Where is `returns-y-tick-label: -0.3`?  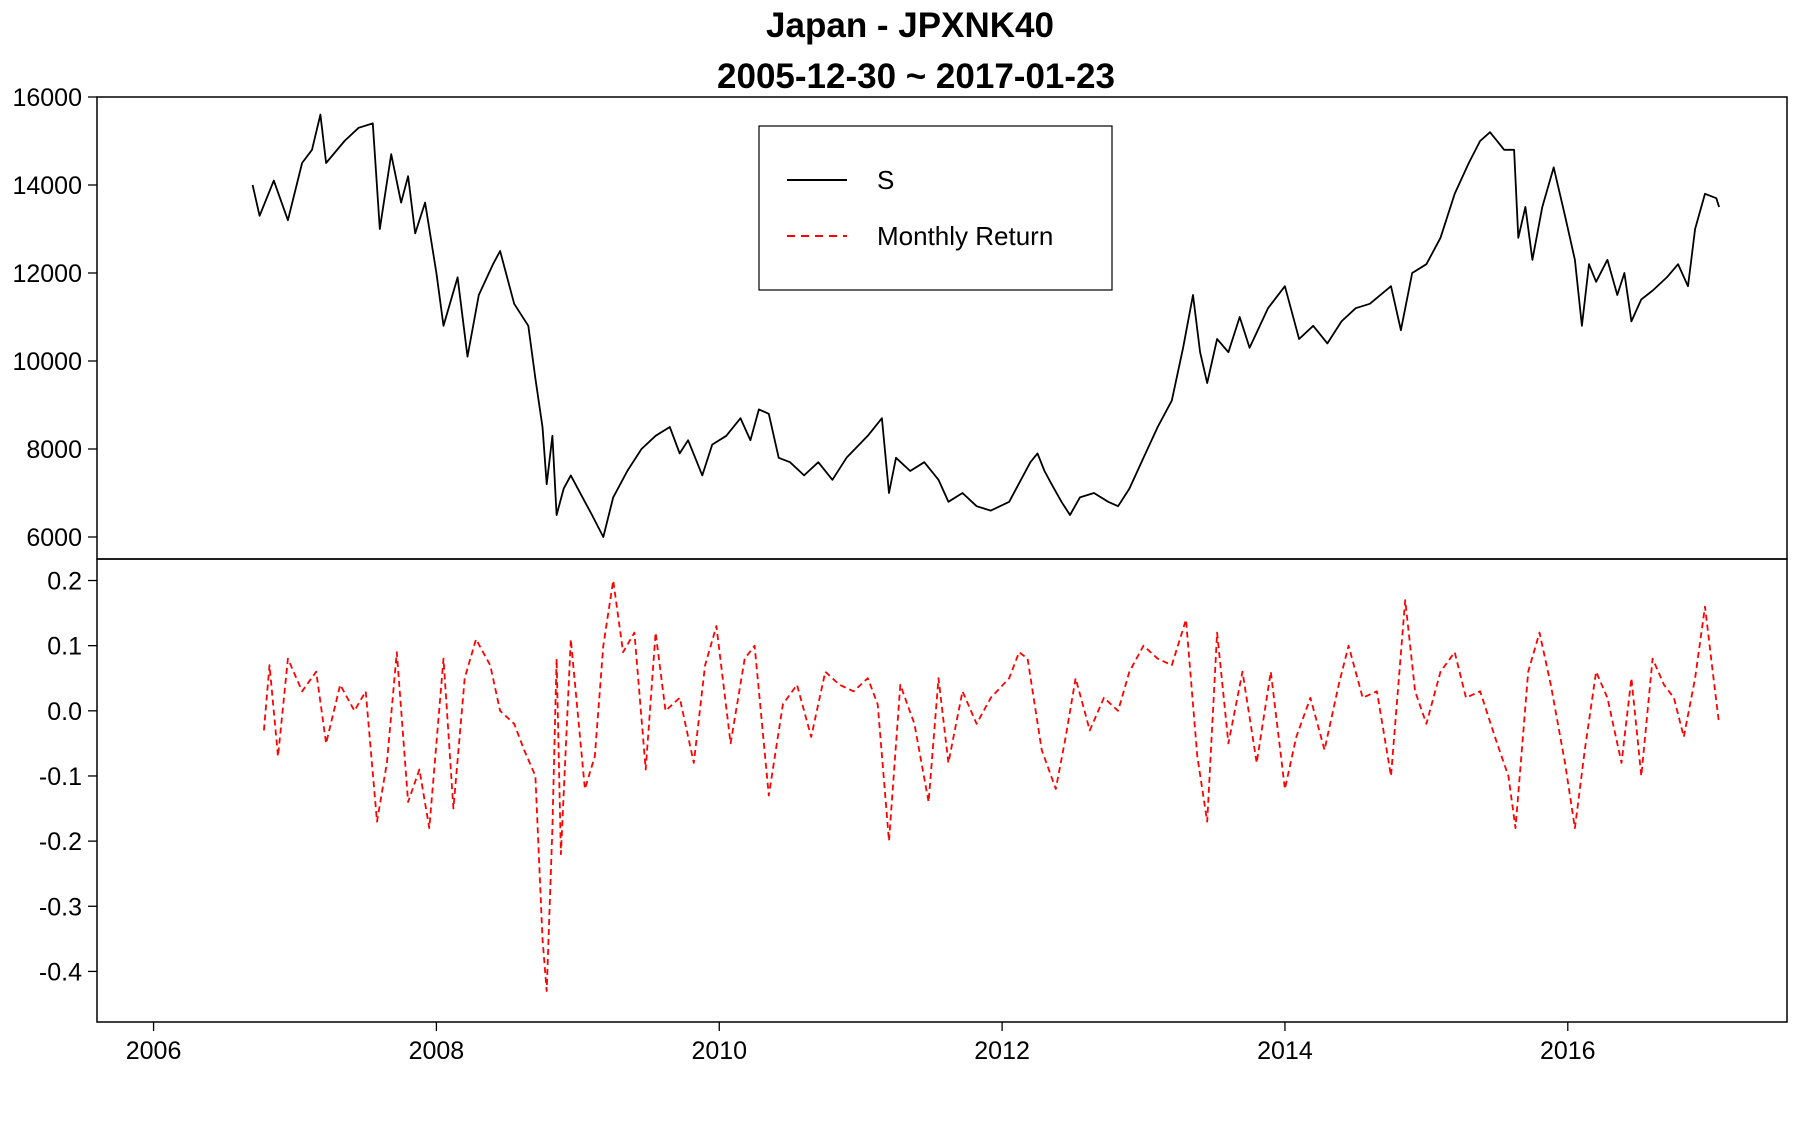 returns-y-tick-label: -0.3 is located at coordinates (60, 907).